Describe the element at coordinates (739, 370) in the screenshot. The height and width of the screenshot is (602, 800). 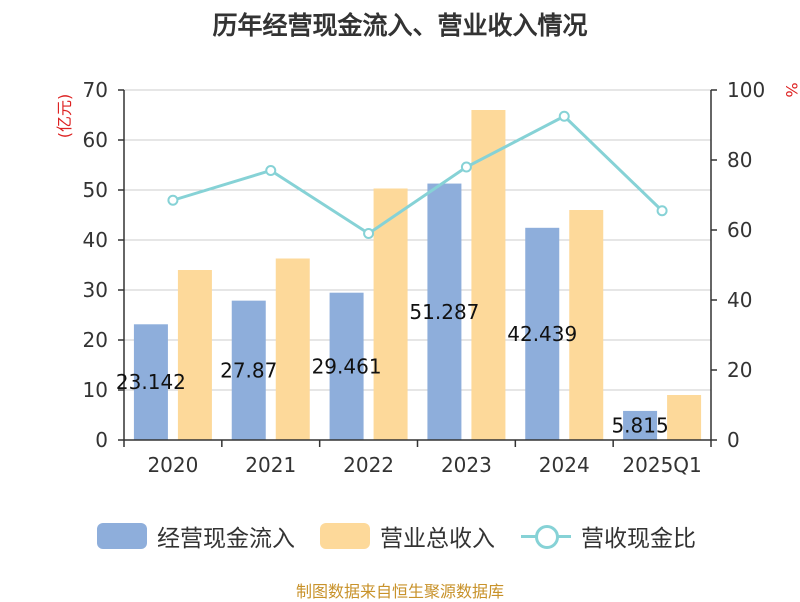
I see `y2-tick-label: 20` at that location.